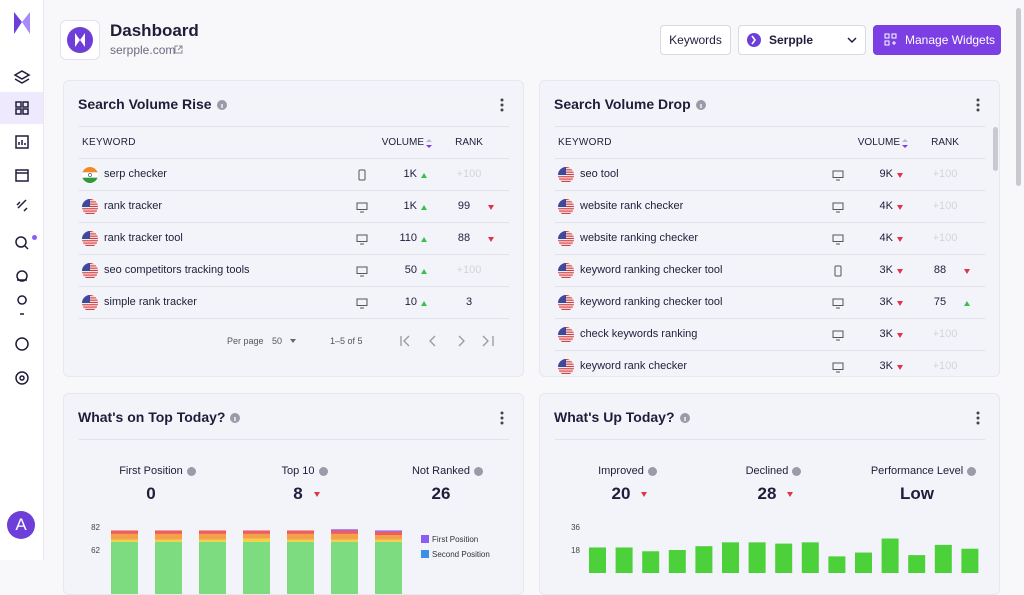  I want to click on pager-button, so click(461, 341).